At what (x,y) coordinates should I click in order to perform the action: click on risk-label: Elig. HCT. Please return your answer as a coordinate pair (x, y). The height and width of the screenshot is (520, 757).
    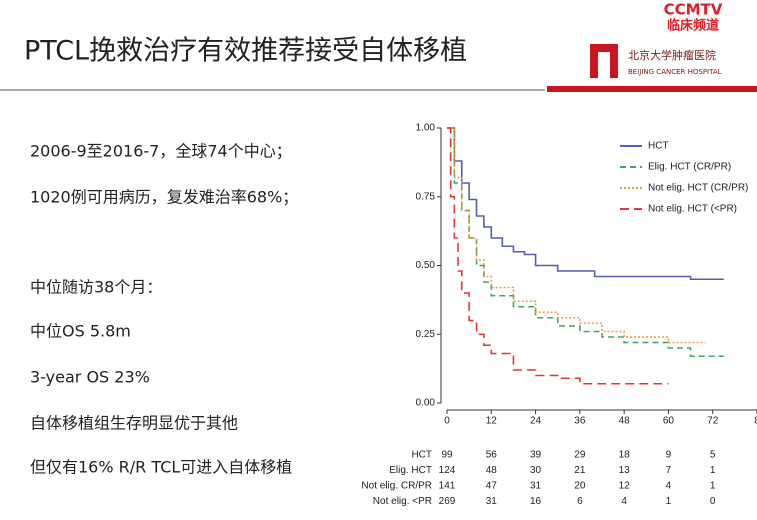
    Looking at the image, I should click on (410, 470).